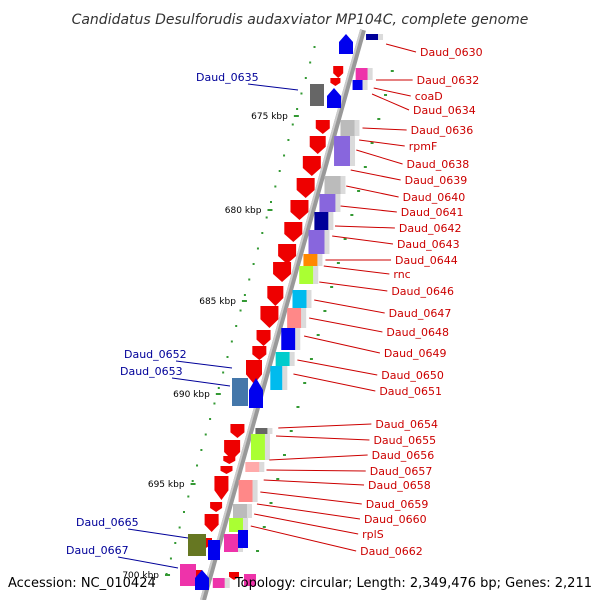 Image resolution: width=600 pixels, height=600 pixels. Describe the element at coordinates (438, 164) in the screenshot. I see `gene-label-right: Daud_0638` at that location.